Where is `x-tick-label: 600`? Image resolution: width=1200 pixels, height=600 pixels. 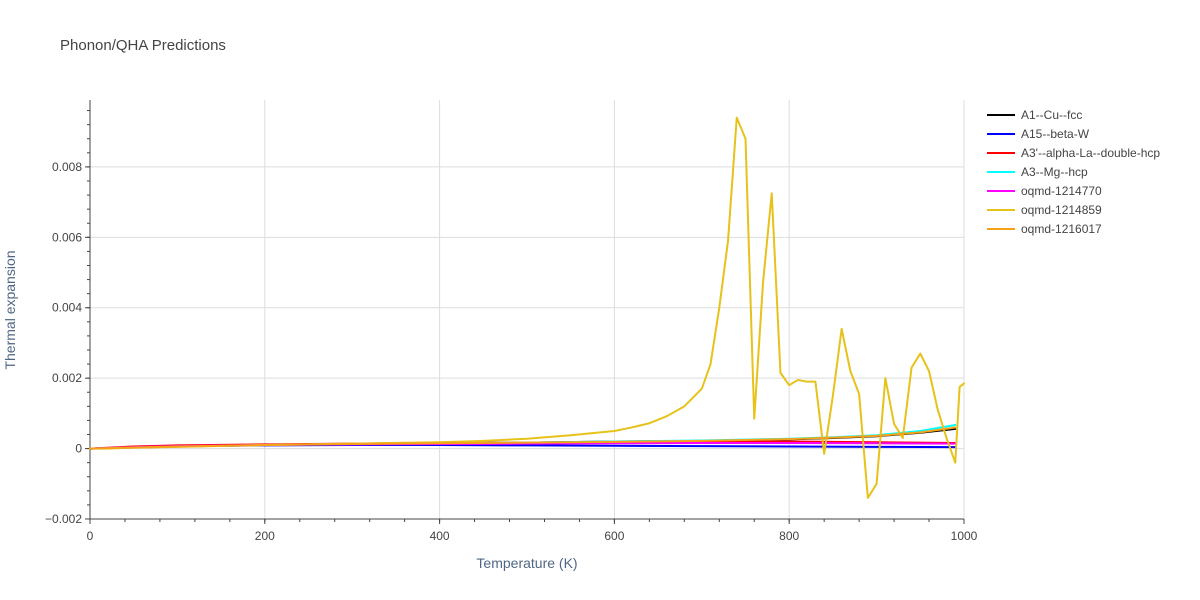
x-tick-label: 600 is located at coordinates (614, 536).